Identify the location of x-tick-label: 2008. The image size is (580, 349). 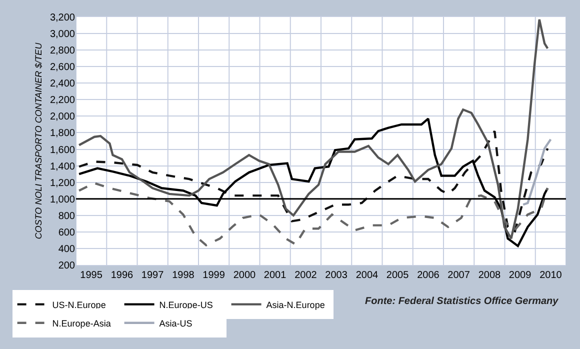
(489, 275).